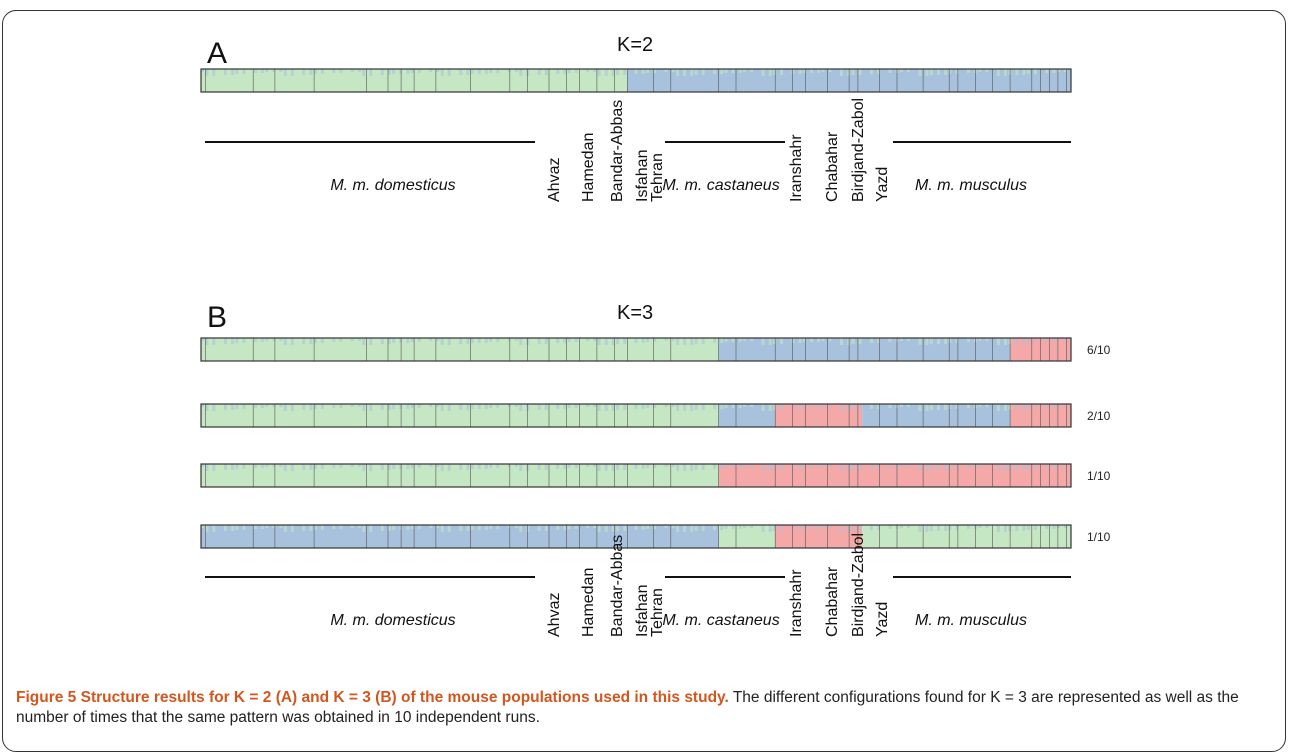 The image size is (1292, 756). Describe the element at coordinates (832, 601) in the screenshot. I see `population-label: Chabahar` at that location.